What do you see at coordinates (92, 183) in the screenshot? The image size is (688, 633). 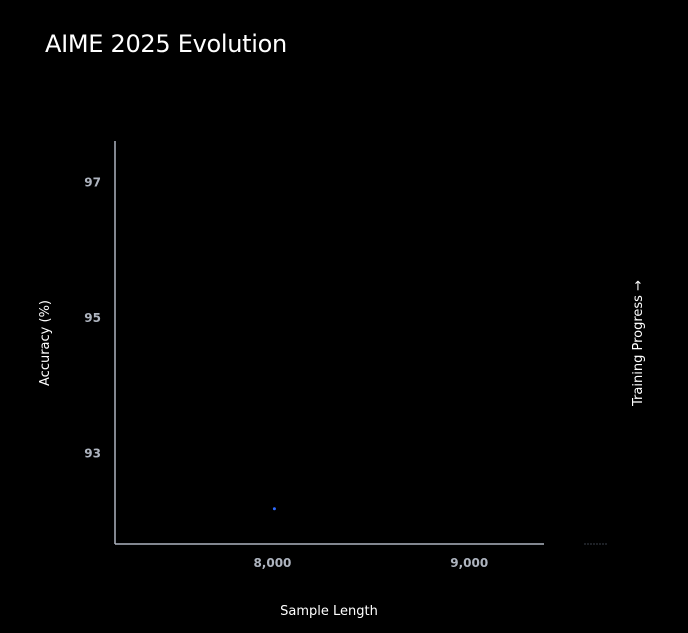 I see `y-tick-label: 97` at bounding box center [92, 183].